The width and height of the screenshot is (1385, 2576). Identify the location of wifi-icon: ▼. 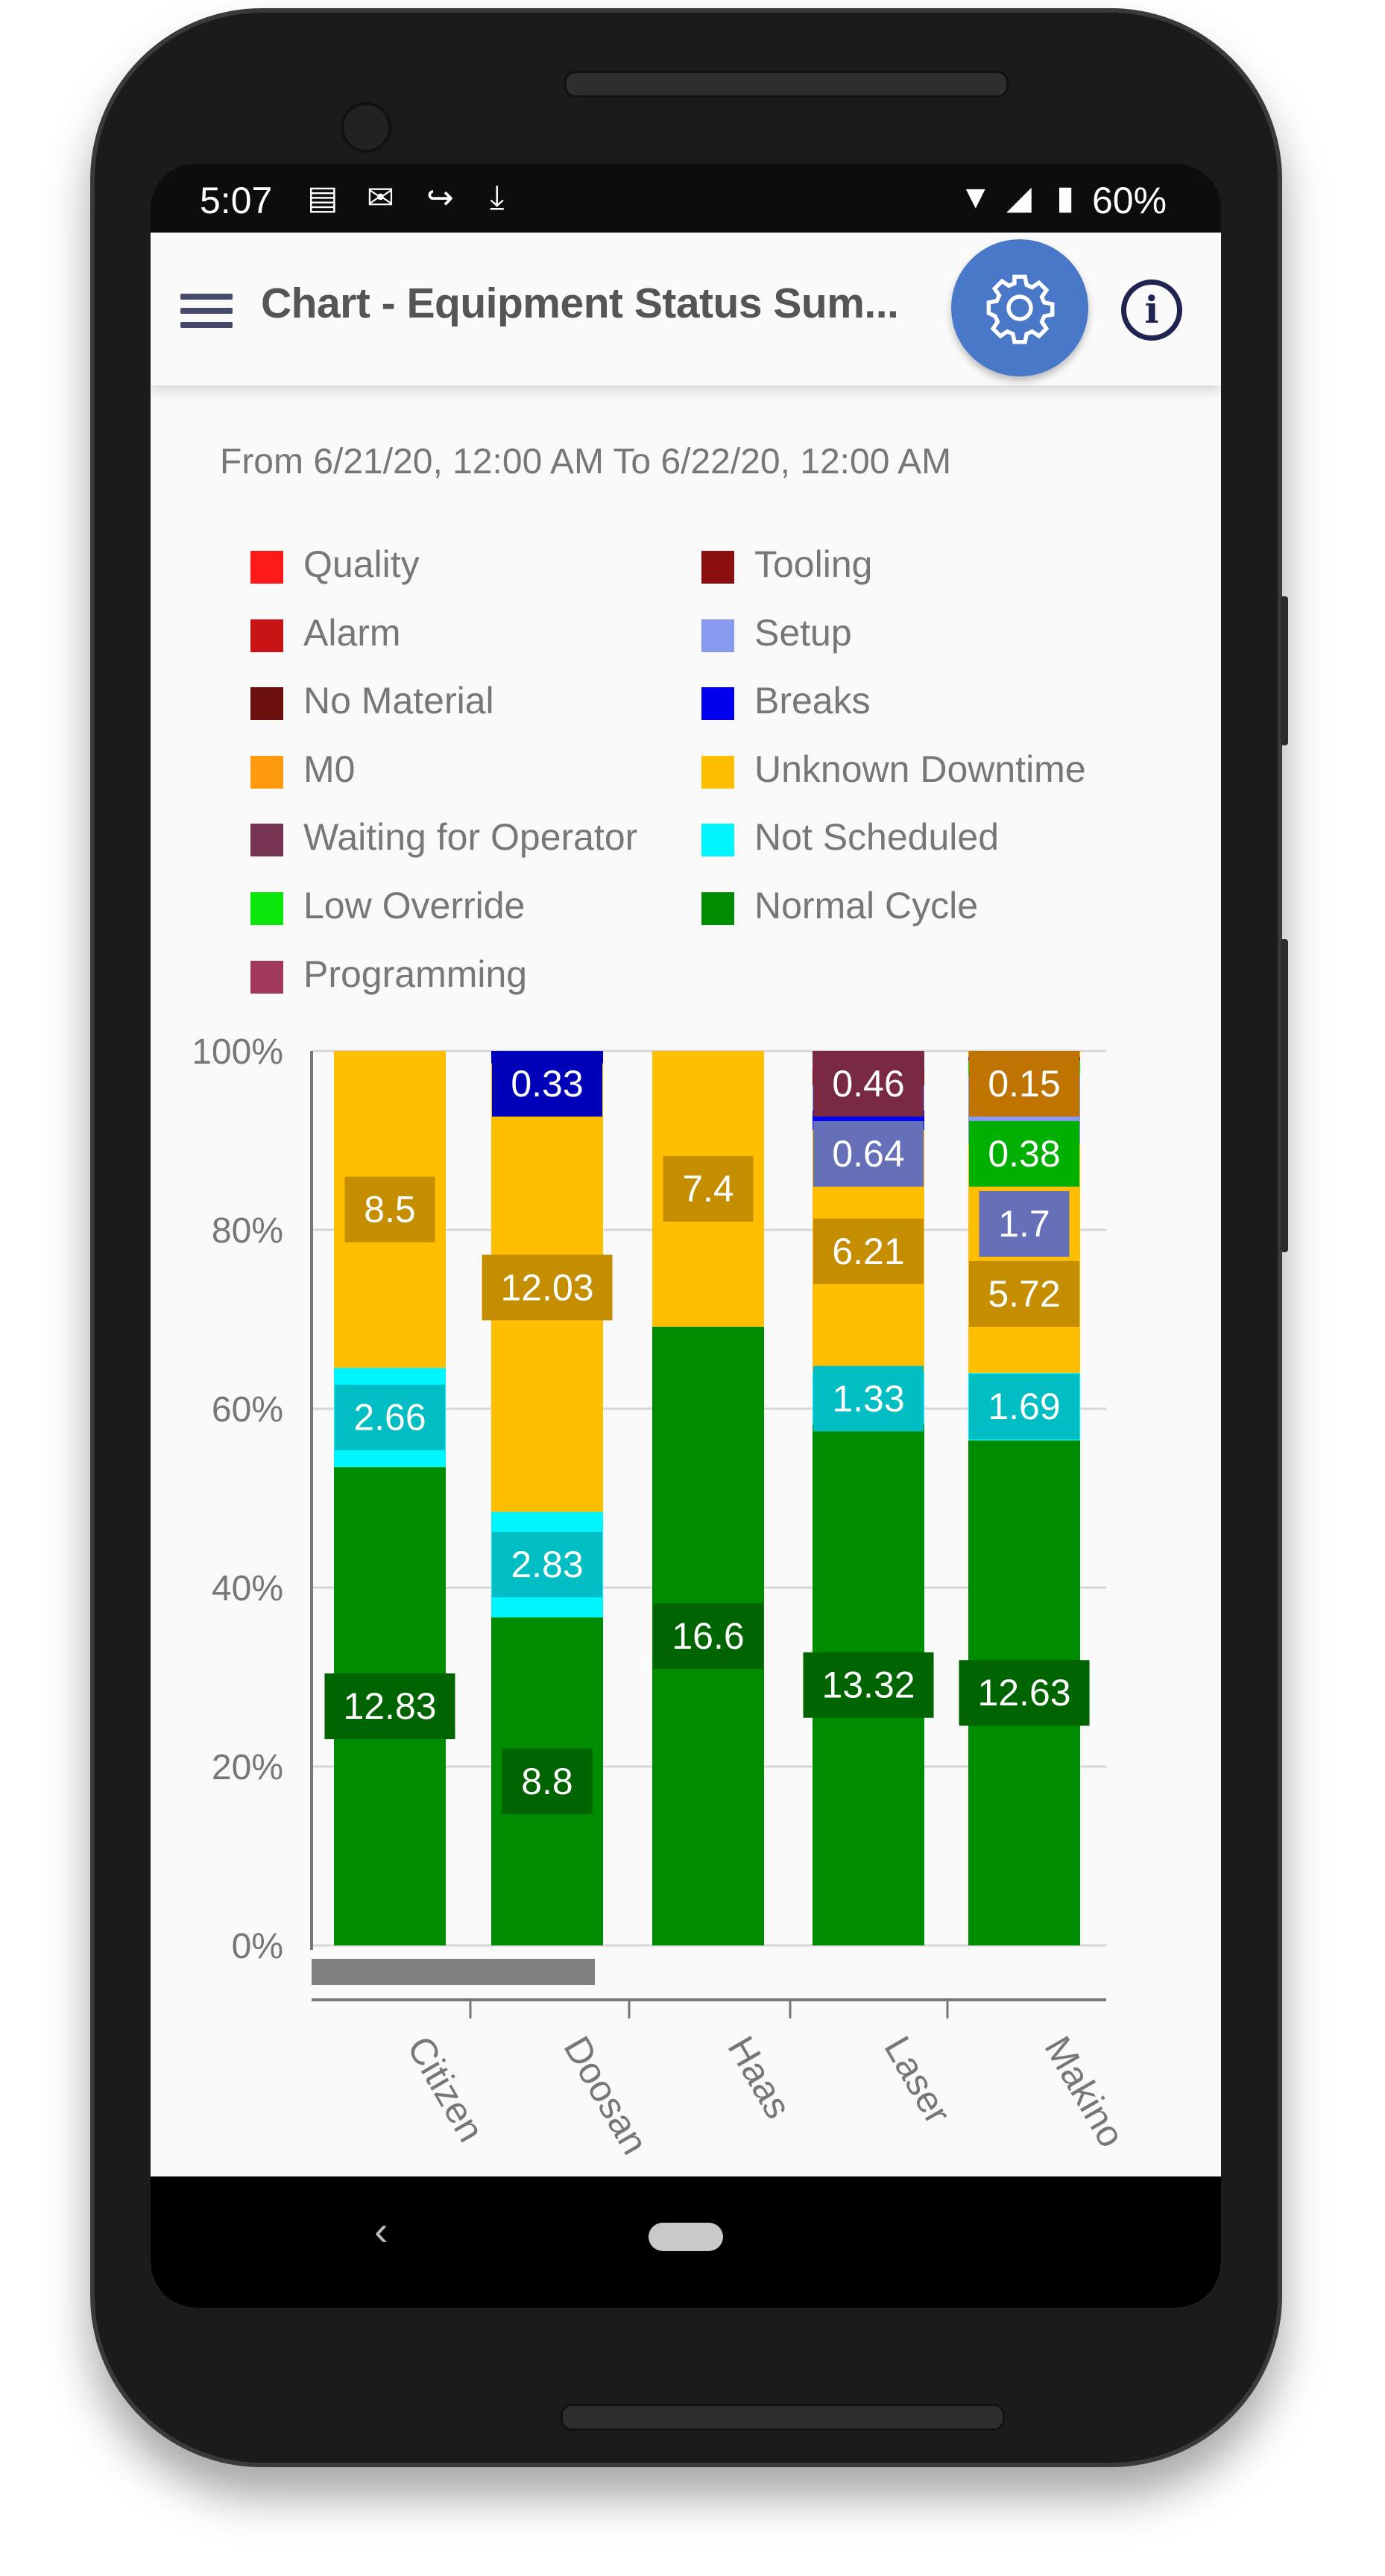
(976, 197).